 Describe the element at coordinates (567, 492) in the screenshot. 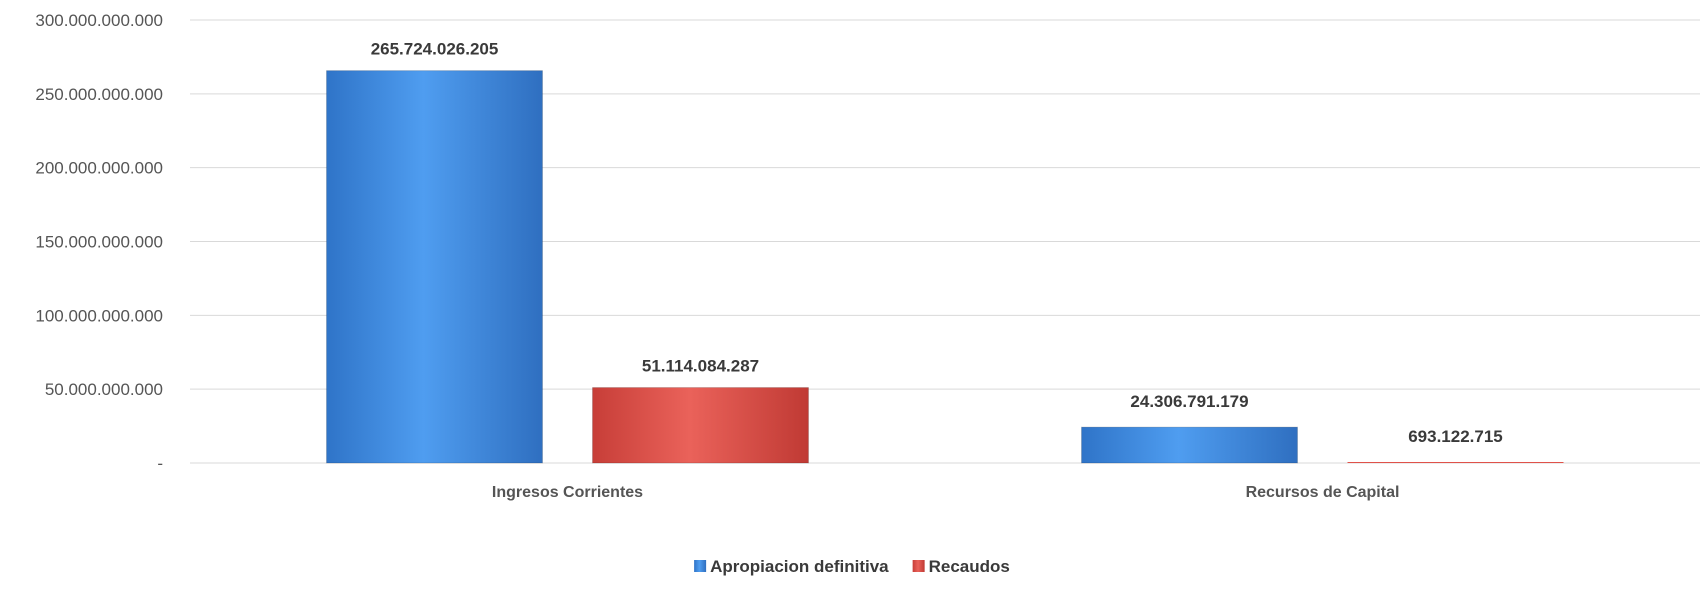

I see `x-tick-label: Ingresos Corrientes` at that location.